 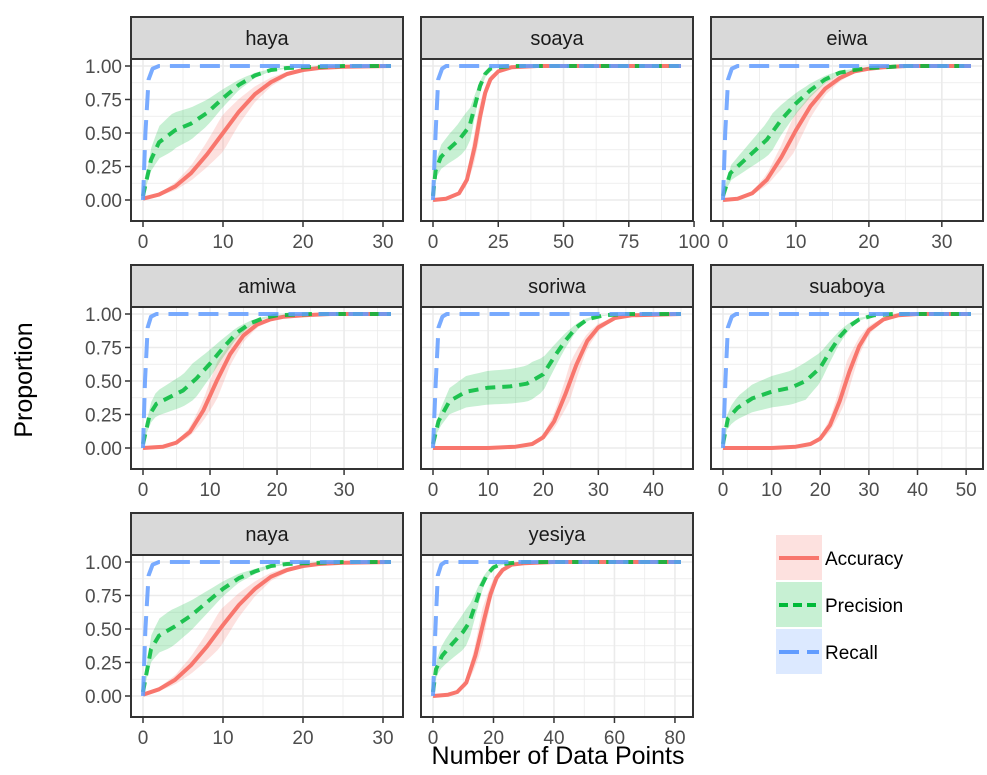 I want to click on facet-title: soaya, so click(x=557, y=39).